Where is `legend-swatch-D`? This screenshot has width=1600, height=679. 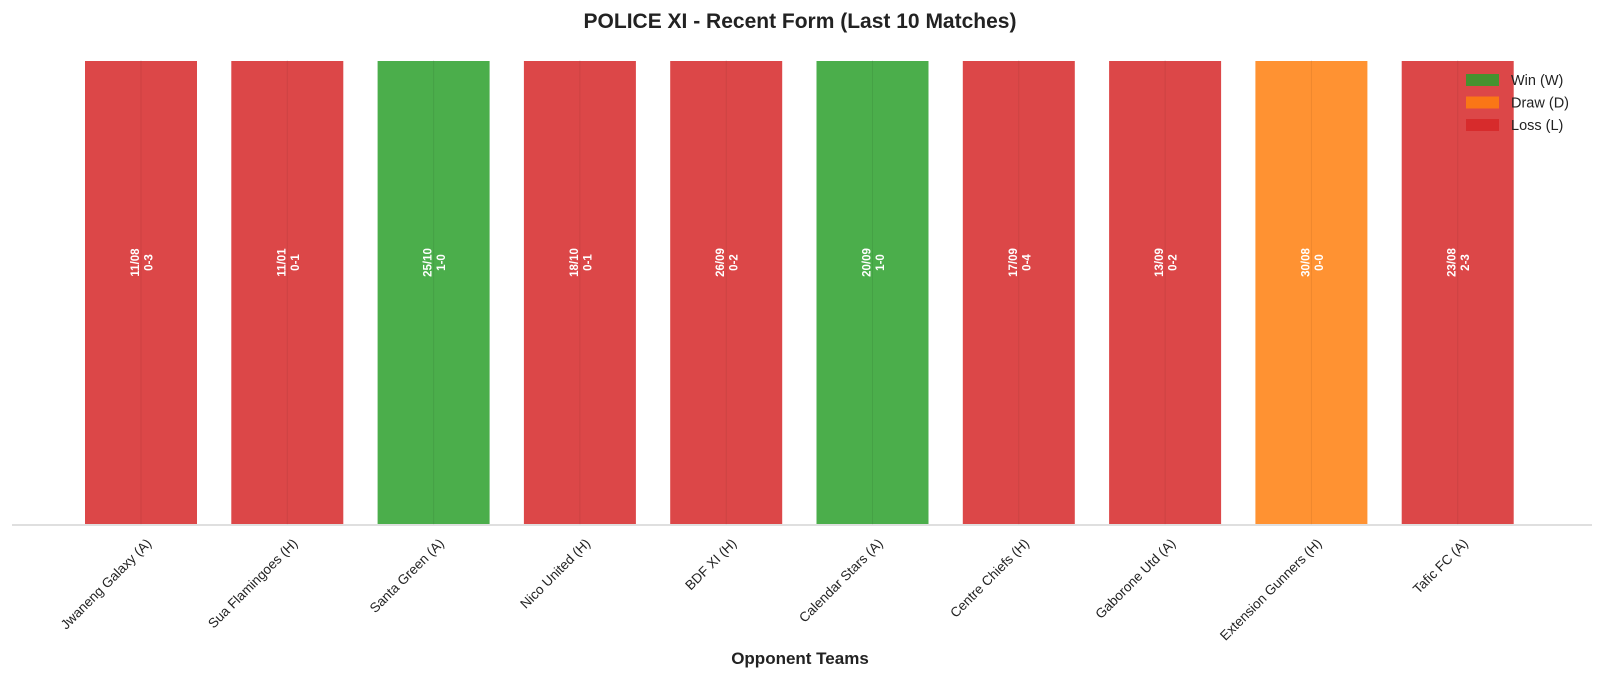 legend-swatch-D is located at coordinates (1482, 102).